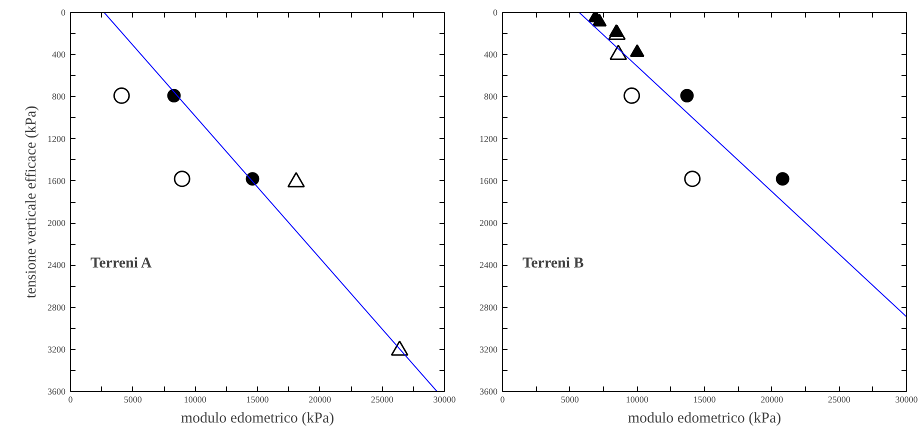  Describe the element at coordinates (121, 264) in the screenshot. I see `annotation: Terreni A` at that location.